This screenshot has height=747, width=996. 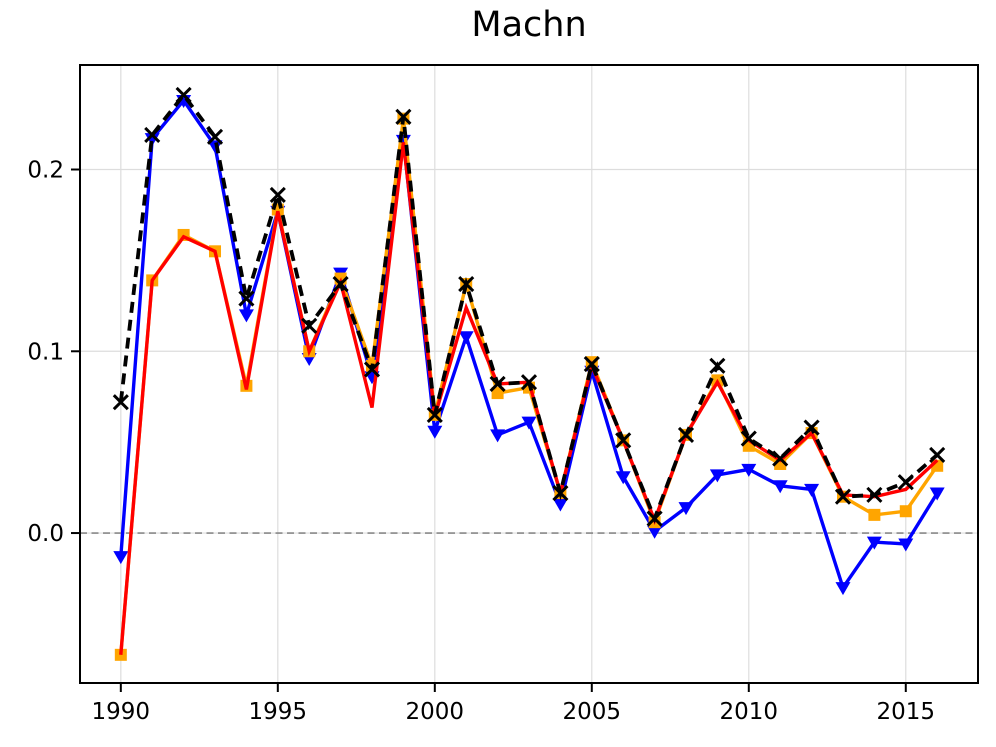 What do you see at coordinates (906, 712) in the screenshot?
I see `x-tick-label: 2015` at bounding box center [906, 712].